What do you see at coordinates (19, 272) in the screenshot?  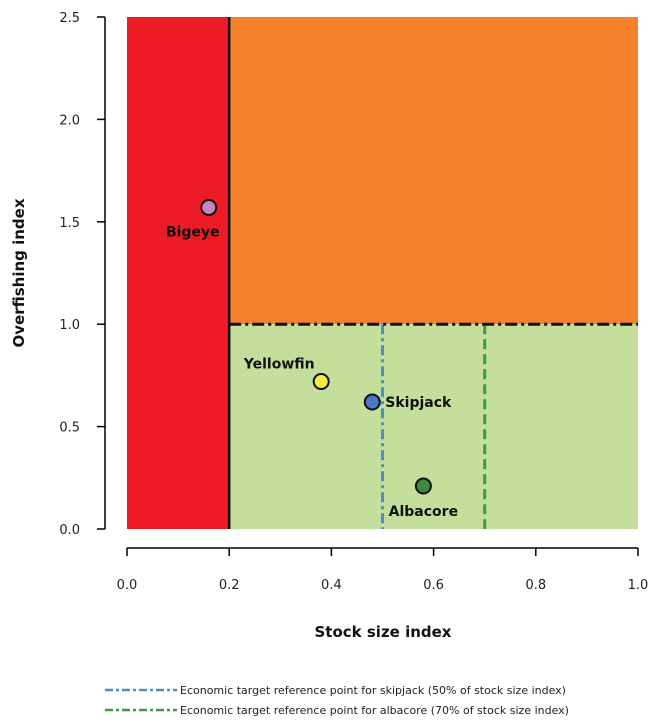 I see `y-axis-title: Overfishing index` at bounding box center [19, 272].